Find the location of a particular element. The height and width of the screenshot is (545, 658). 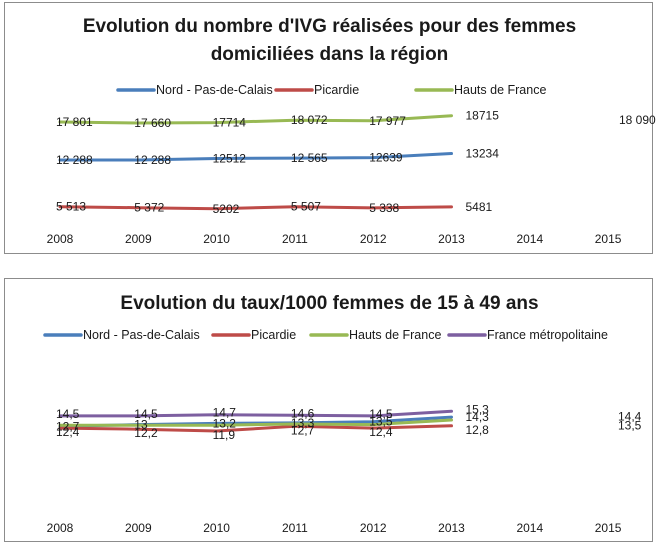

data-label-hauts-de-france: 17 660 is located at coordinates (152, 123).